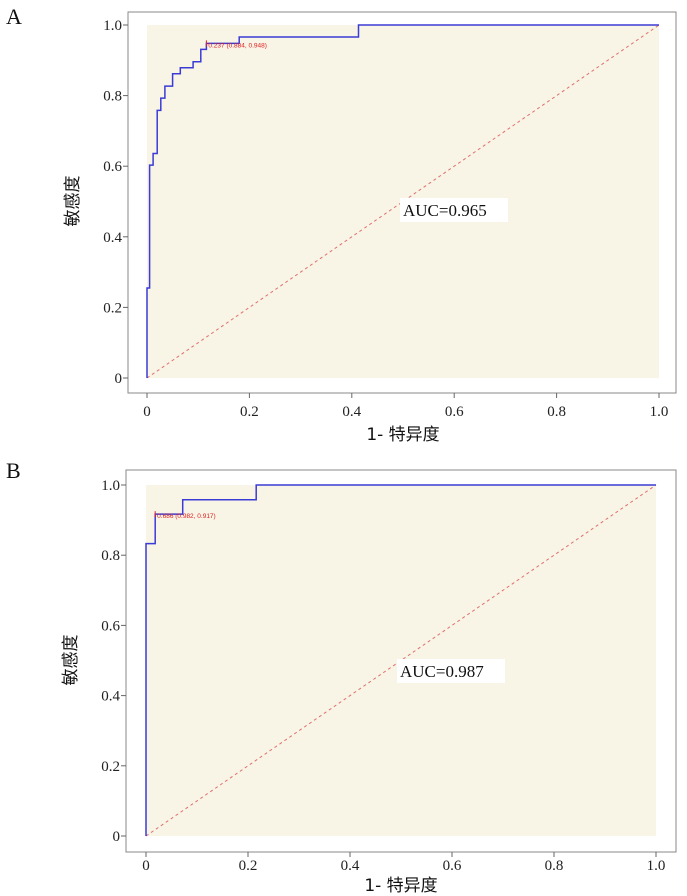  What do you see at coordinates (442, 671) in the screenshot?
I see `auc-label-b: AUC=0.987` at bounding box center [442, 671].